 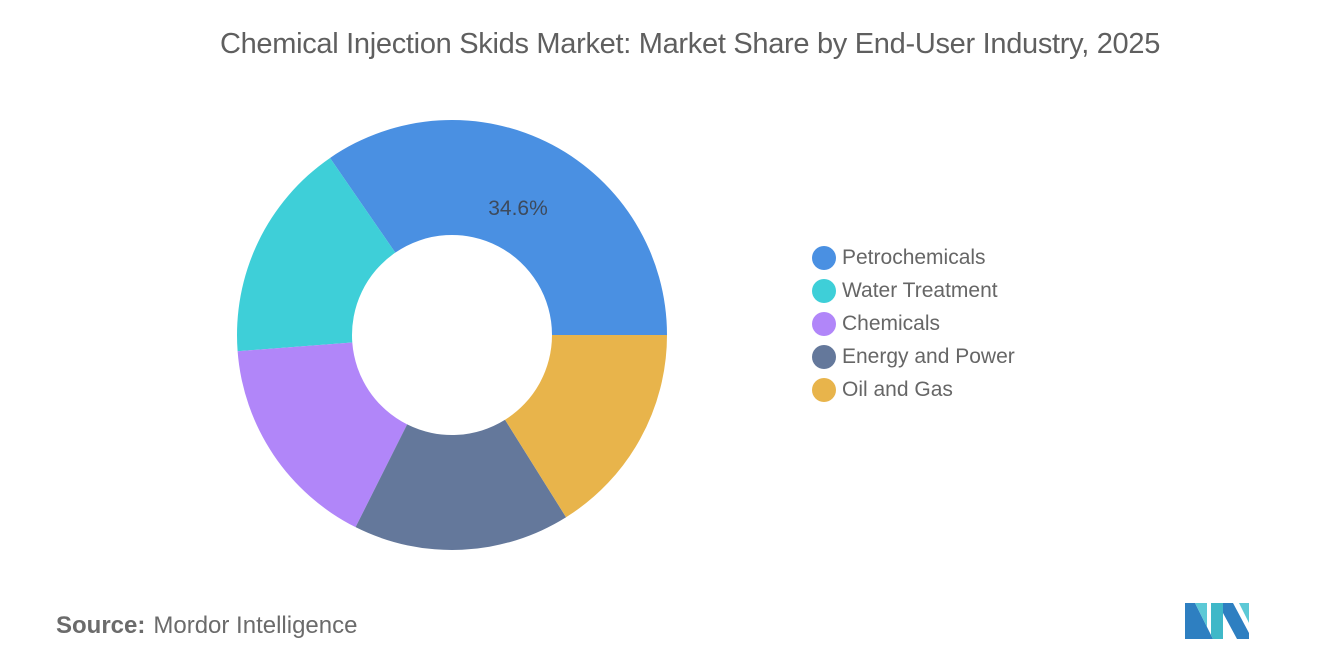 What do you see at coordinates (461, 484) in the screenshot?
I see `slice-energy-and-power` at bounding box center [461, 484].